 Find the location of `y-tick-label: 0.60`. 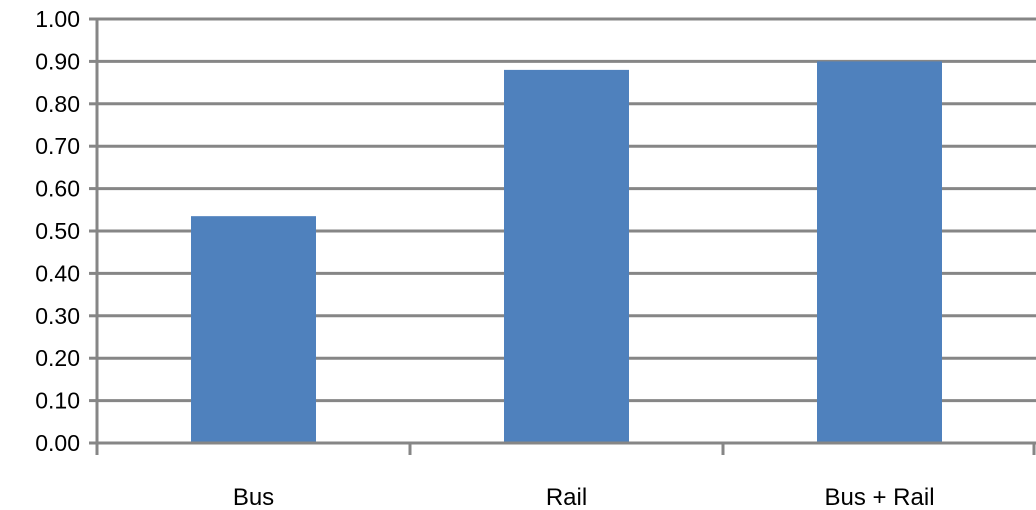

y-tick-label: 0.60 is located at coordinates (57, 189).